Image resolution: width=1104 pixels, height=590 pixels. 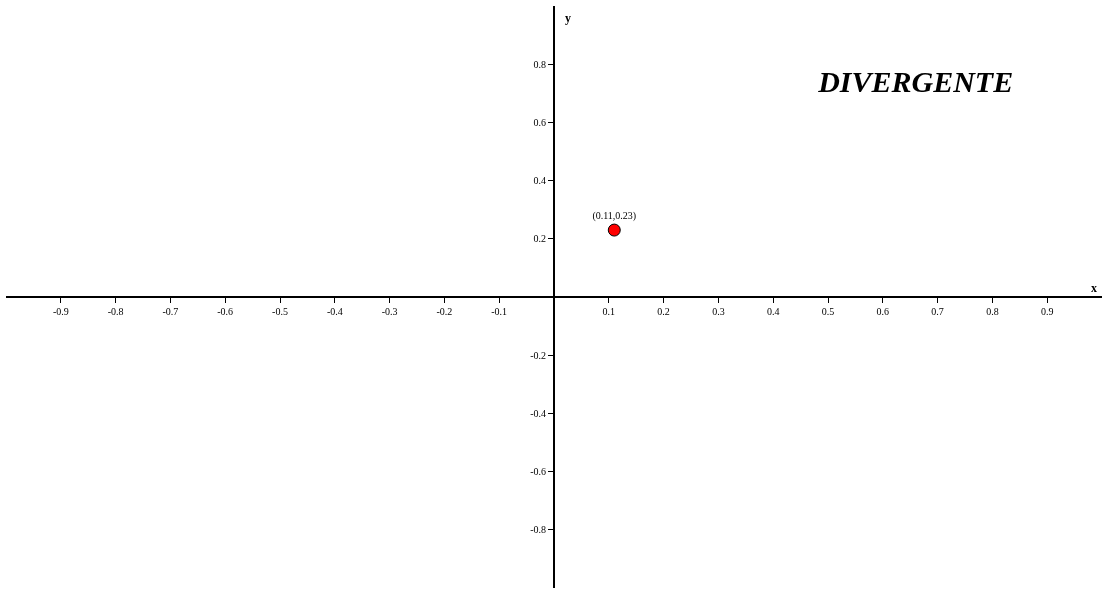 I want to click on x-tick-label: 0.1, so click(x=609, y=311).